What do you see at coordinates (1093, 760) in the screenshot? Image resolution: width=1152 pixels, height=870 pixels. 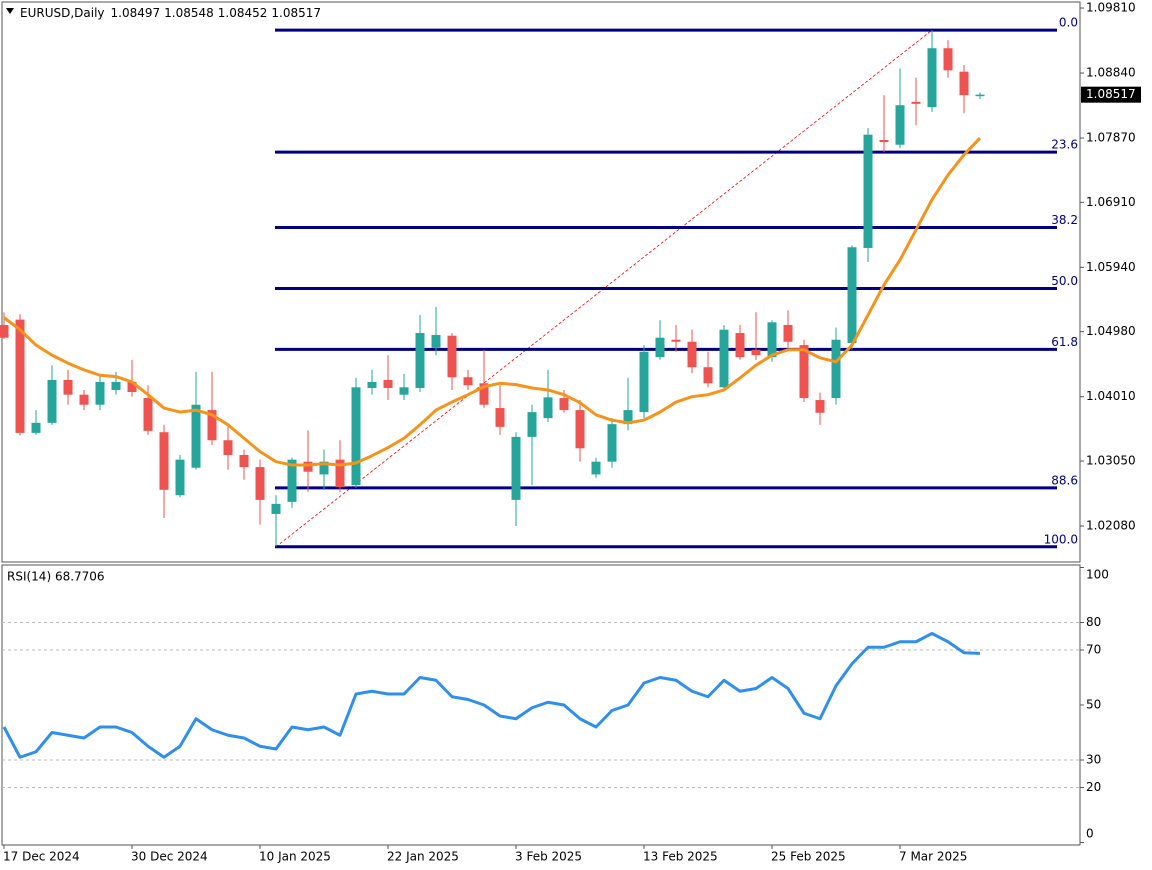 I see `y-tick-label: 30` at bounding box center [1093, 760].